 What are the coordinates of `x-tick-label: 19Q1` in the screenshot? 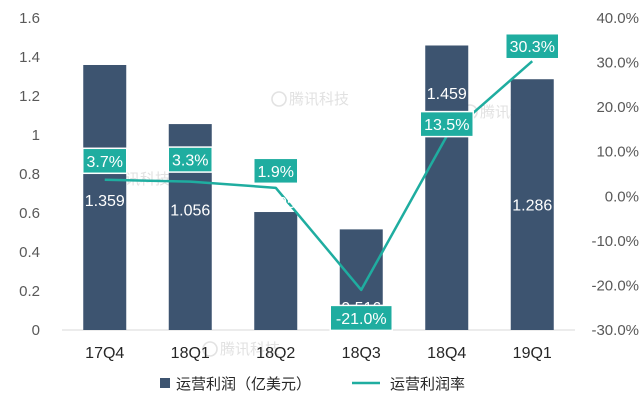 It's located at (532, 353).